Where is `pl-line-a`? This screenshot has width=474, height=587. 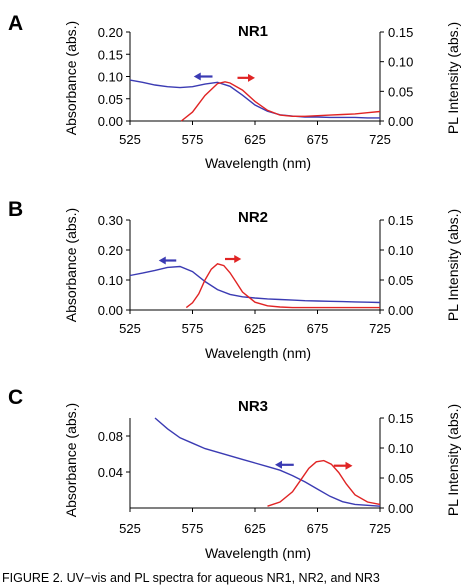 pl-line-a is located at coordinates (280, 101).